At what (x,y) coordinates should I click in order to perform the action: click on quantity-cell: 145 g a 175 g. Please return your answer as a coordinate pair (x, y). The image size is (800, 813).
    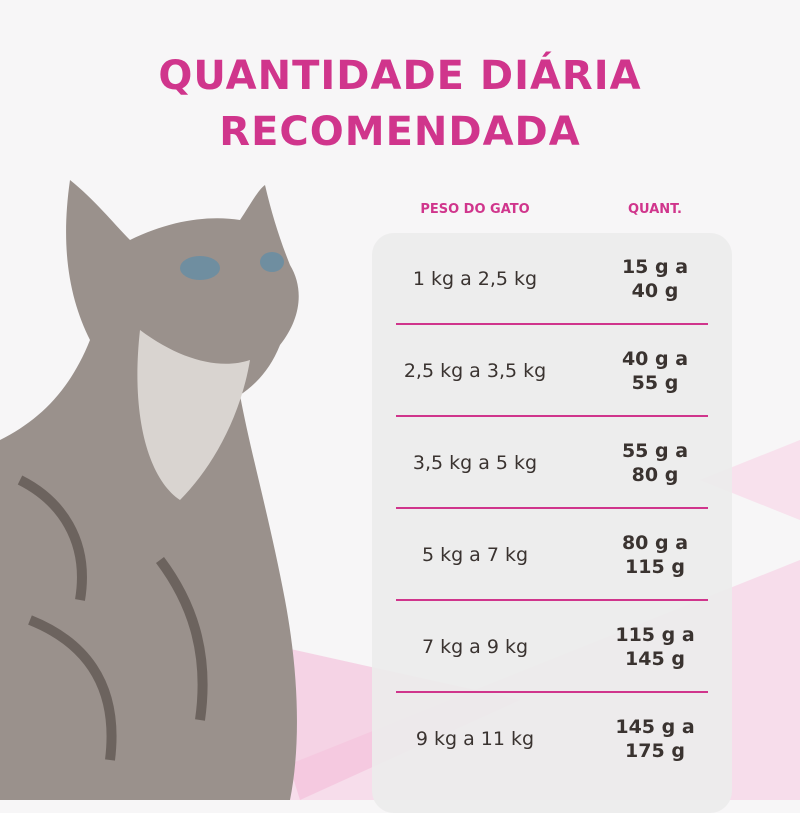
    Looking at the image, I should click on (655, 739).